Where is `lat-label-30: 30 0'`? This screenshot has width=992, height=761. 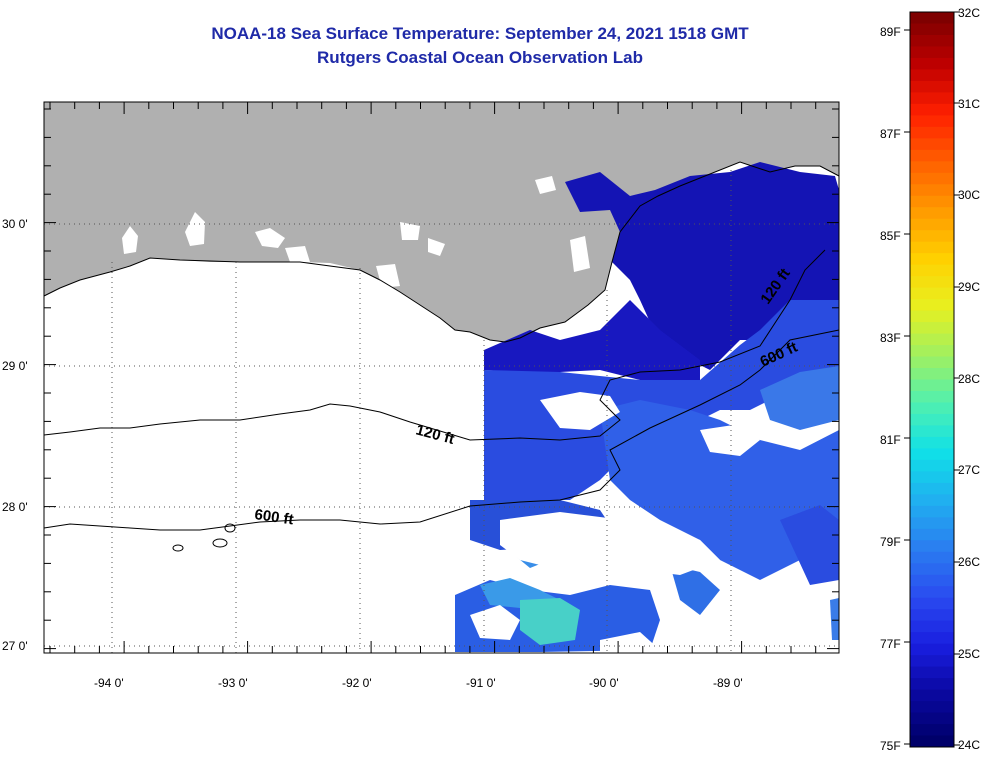
lat-label-30: 30 0' is located at coordinates (15, 224).